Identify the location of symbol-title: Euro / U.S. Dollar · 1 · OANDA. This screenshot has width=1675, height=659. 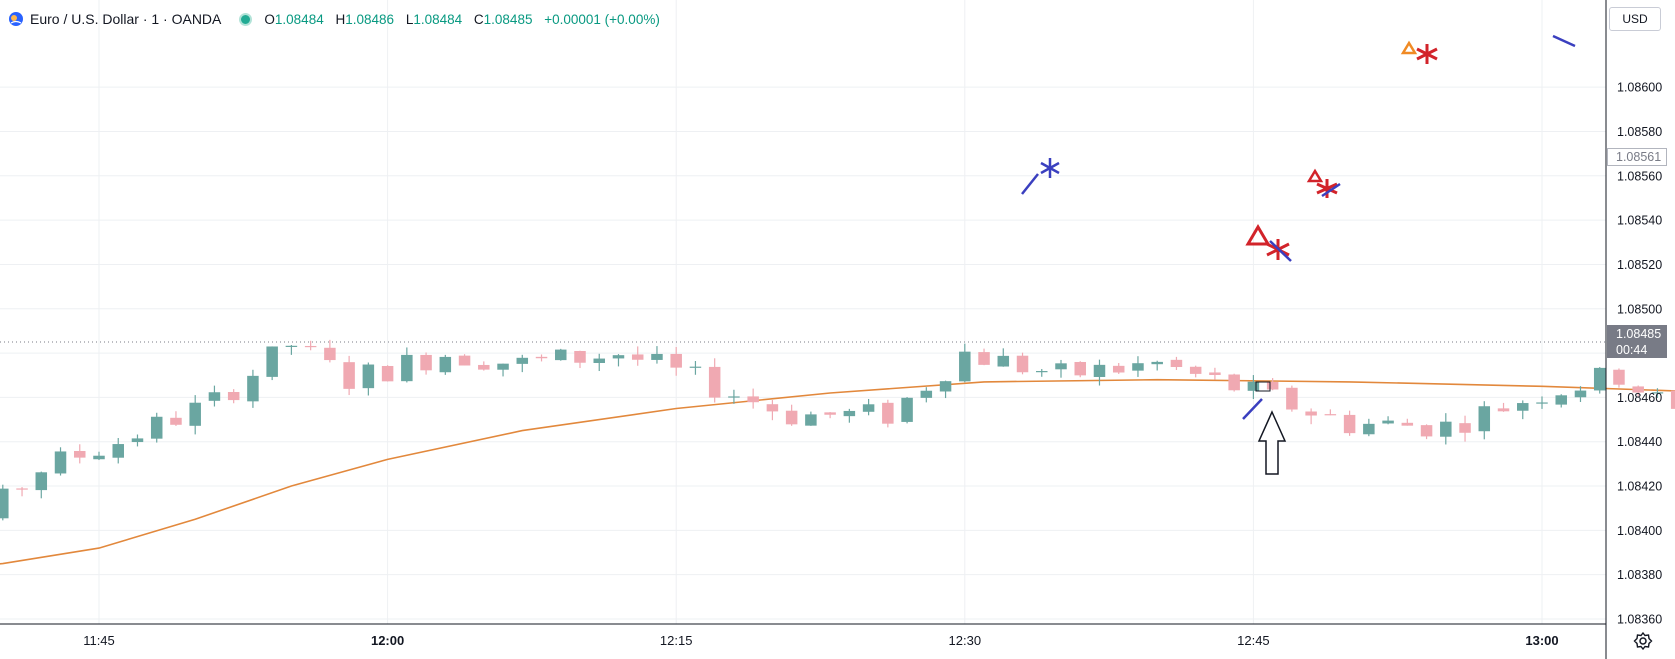
(126, 19).